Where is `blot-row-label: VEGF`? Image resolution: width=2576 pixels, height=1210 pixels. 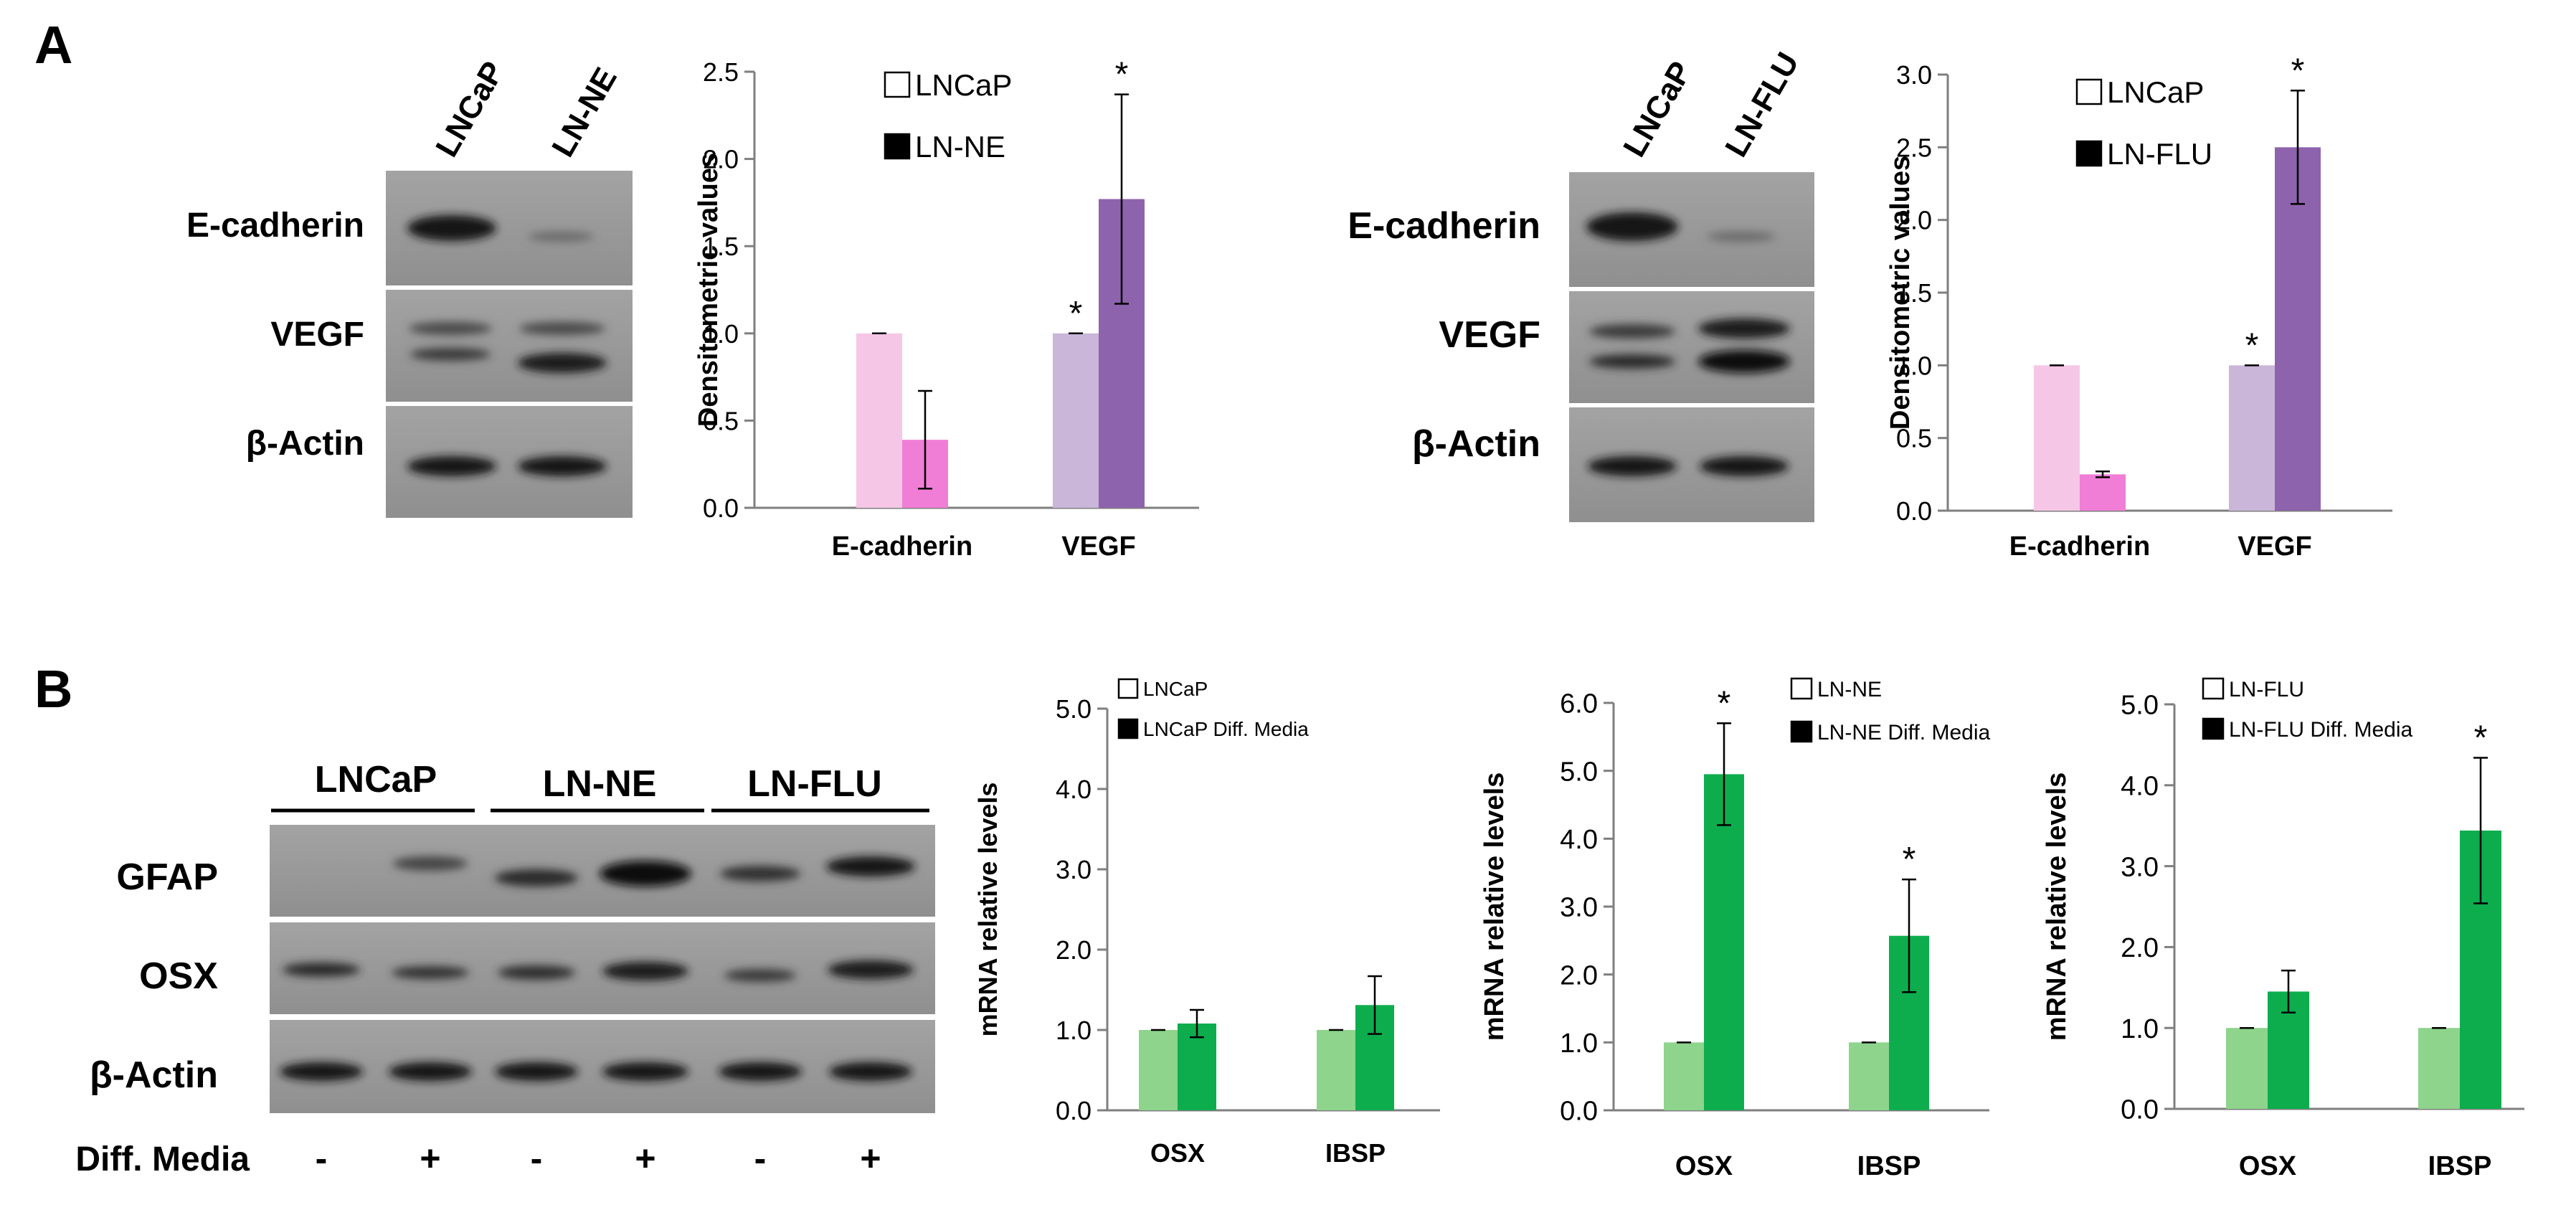
blot-row-label: VEGF is located at coordinates (1489, 335).